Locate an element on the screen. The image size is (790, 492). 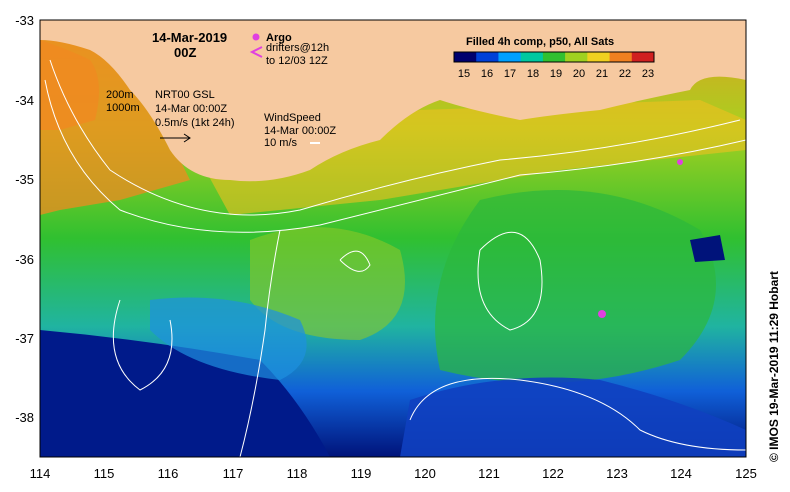
lon-tick-label: 116 is located at coordinates (168, 473).